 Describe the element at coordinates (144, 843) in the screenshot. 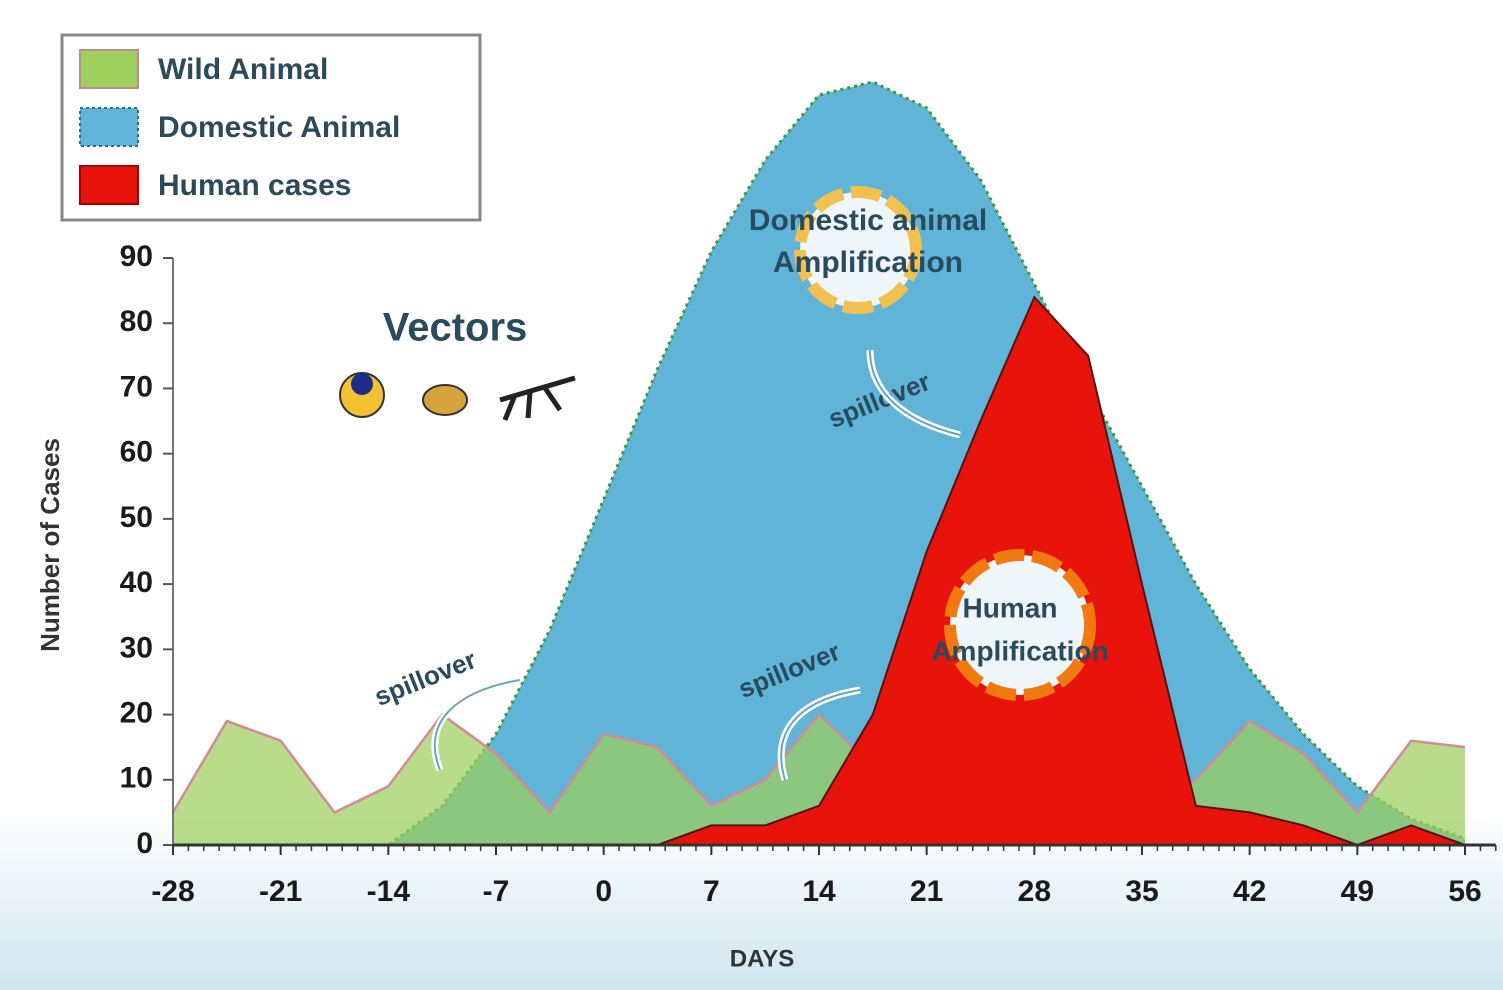

I see `y-tick-label: 0` at that location.